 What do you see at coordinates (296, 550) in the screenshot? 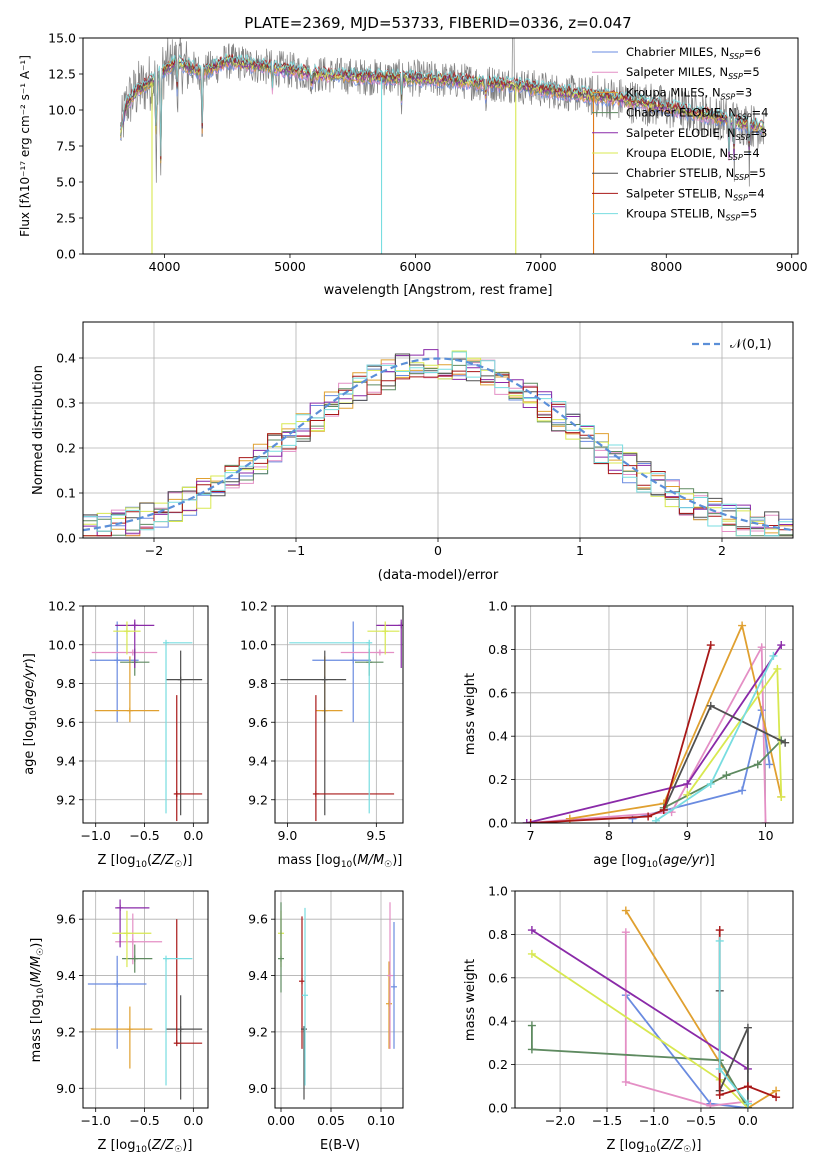
I see `x-tick-label: −1` at bounding box center [296, 550].